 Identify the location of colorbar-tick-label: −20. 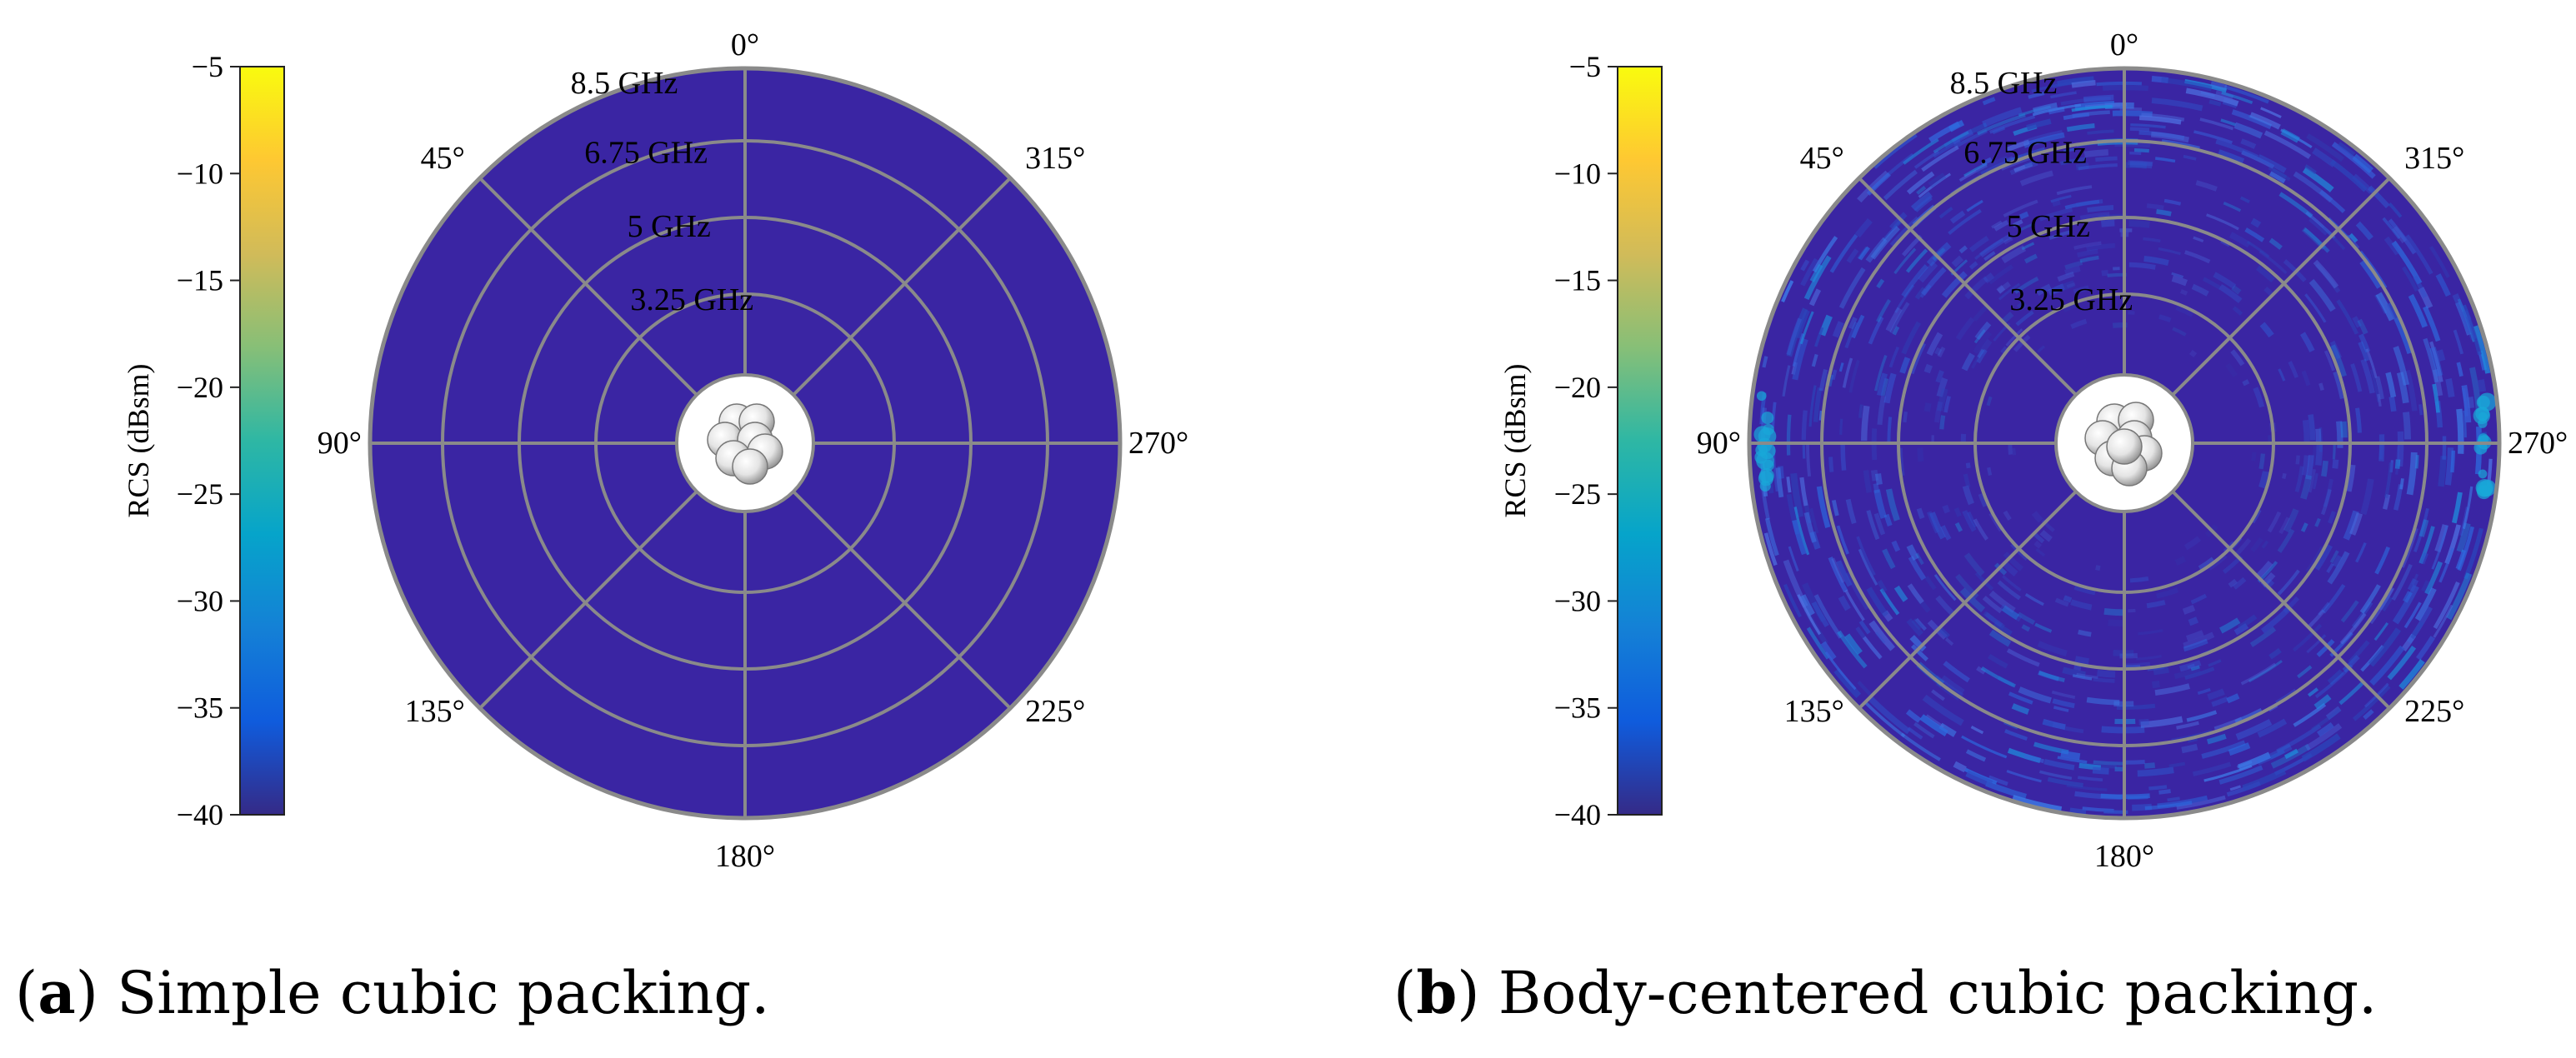
(1577, 387).